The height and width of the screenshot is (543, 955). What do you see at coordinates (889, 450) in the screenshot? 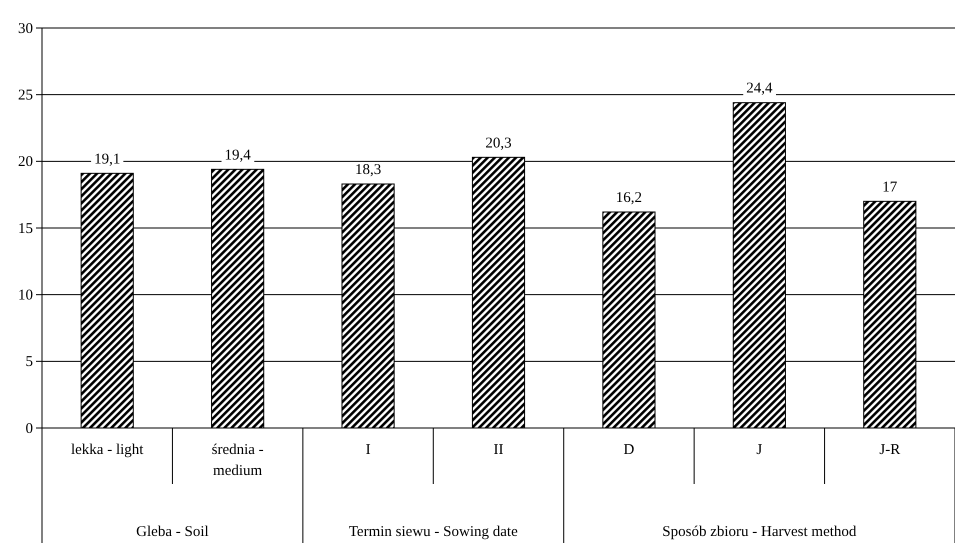
I see `x-tick-label: J-R` at bounding box center [889, 450].